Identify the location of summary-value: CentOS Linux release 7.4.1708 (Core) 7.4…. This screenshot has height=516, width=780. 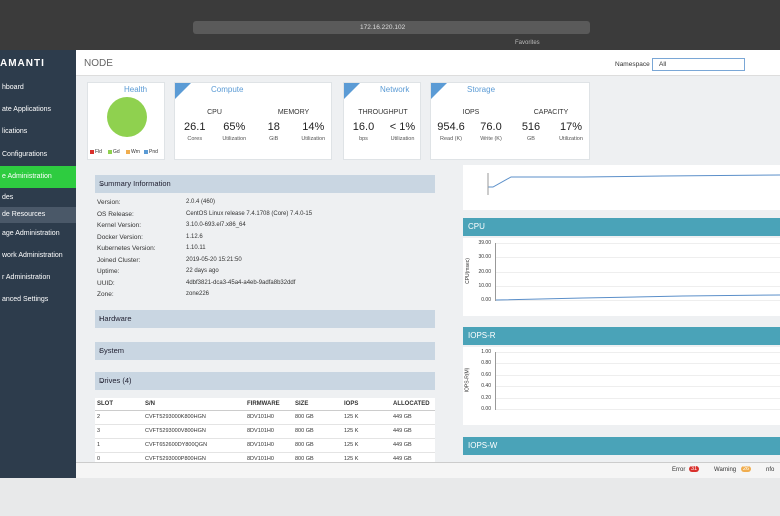
(249, 213).